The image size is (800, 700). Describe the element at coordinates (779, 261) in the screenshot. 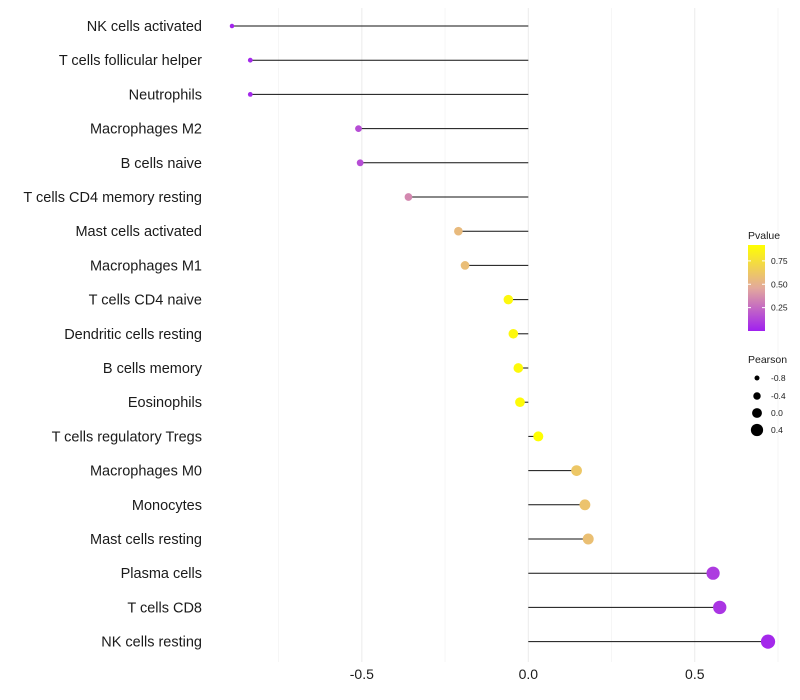

I see `pvalue-tick-label: 0.75` at that location.